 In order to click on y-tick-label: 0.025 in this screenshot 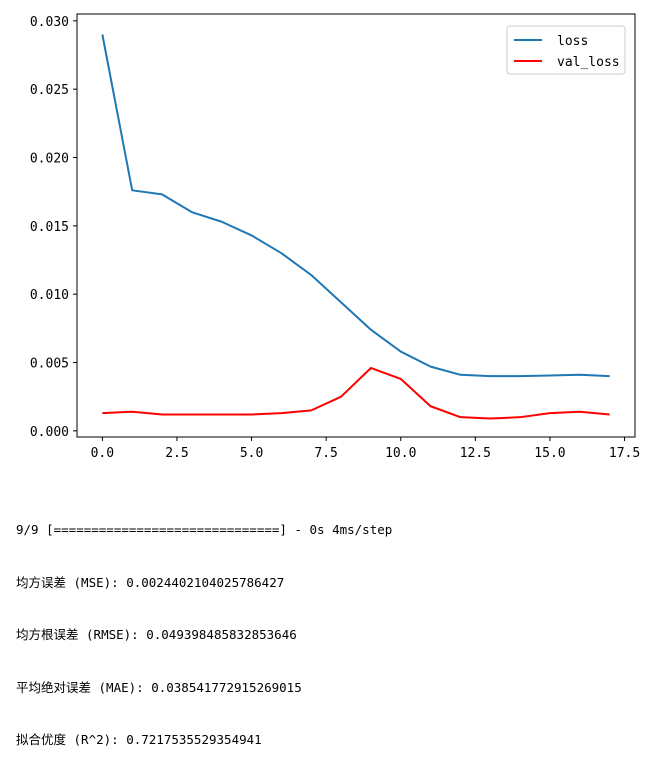, I will do `click(49, 90)`.